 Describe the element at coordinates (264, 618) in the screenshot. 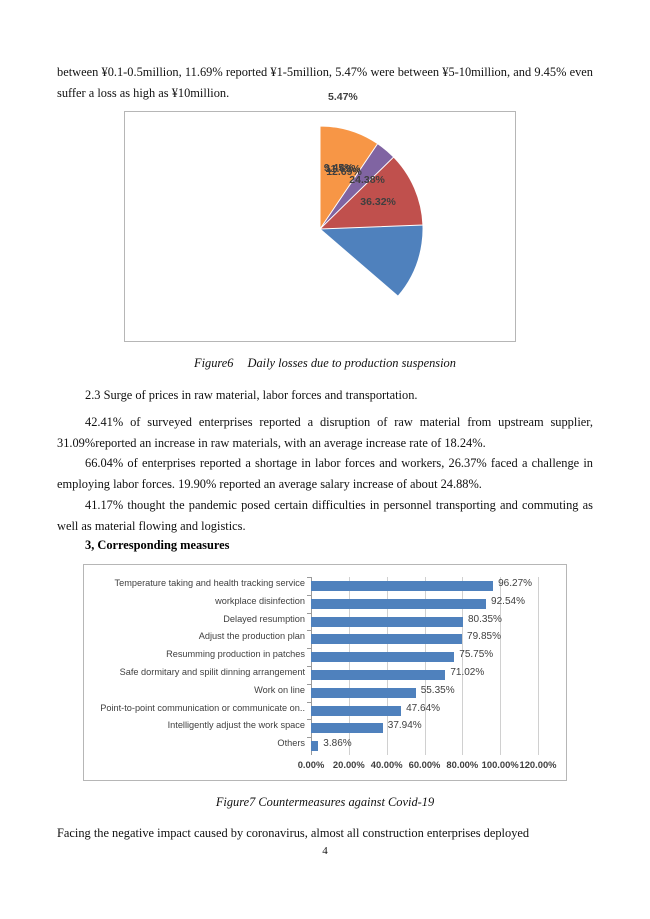

I see `bar-category-label: Delayed resumption` at that location.